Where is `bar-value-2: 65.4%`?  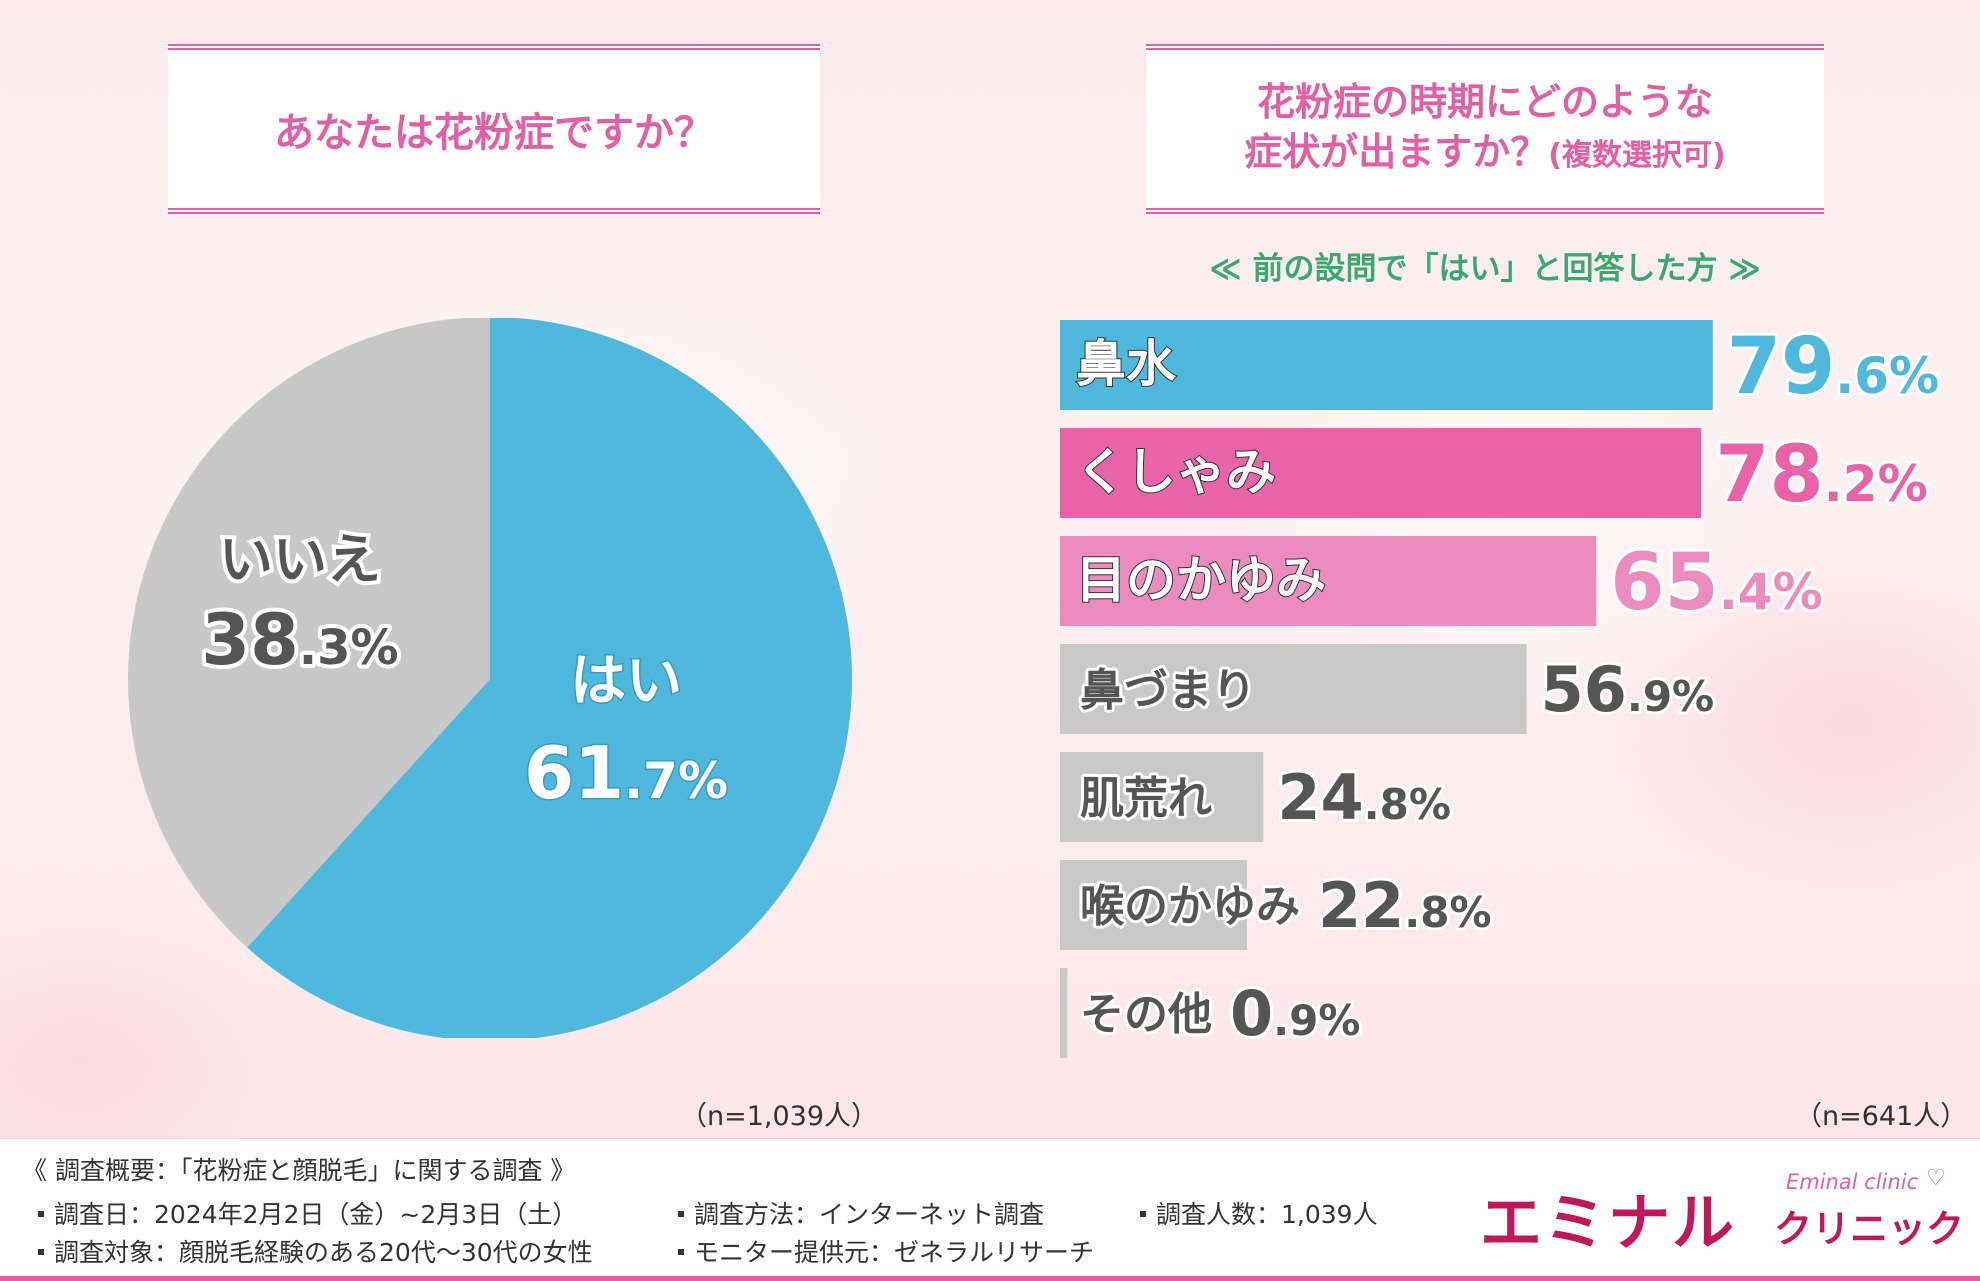 bar-value-2: 65.4% is located at coordinates (1716, 583).